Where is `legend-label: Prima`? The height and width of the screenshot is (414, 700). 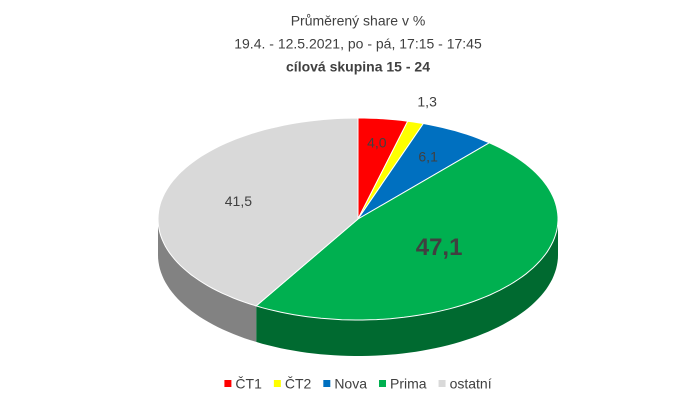 legend-label: Prima is located at coordinates (408, 384).